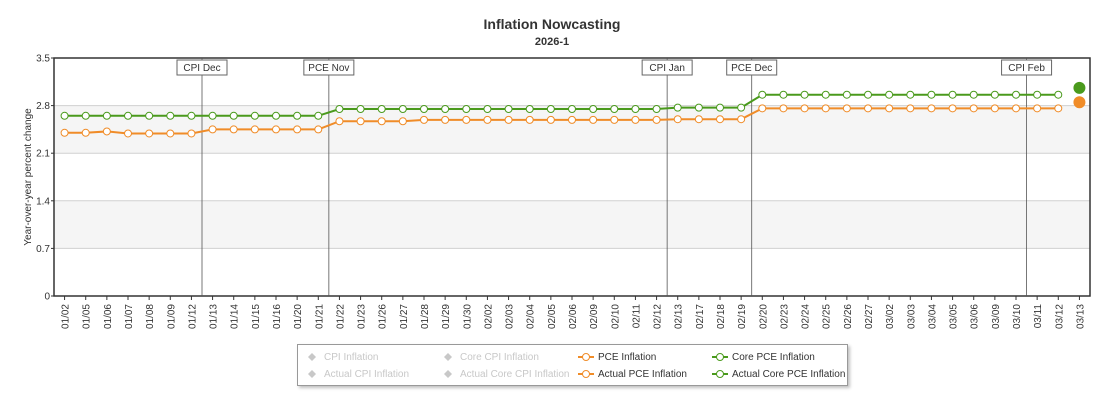  What do you see at coordinates (43, 59) in the screenshot?
I see `y-tick-label: 3.5` at bounding box center [43, 59].